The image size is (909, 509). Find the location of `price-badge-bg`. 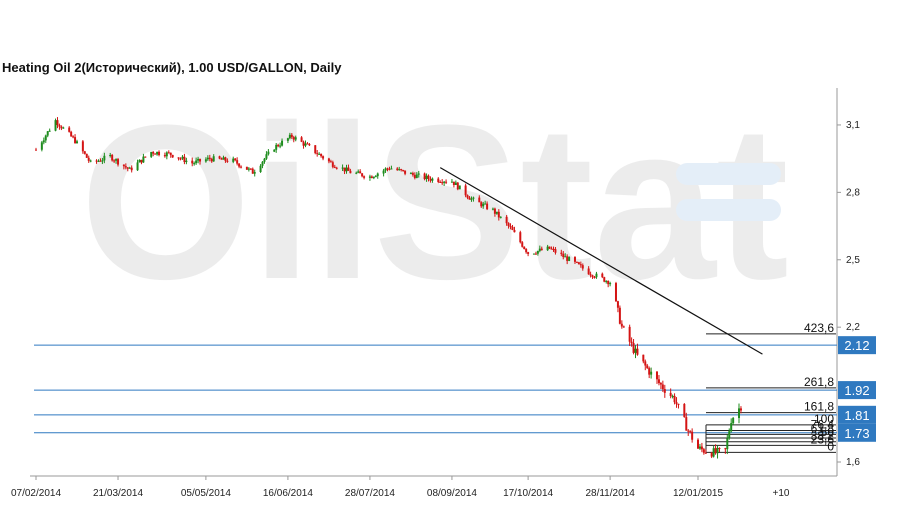

price-badge-bg is located at coordinates (857, 432).